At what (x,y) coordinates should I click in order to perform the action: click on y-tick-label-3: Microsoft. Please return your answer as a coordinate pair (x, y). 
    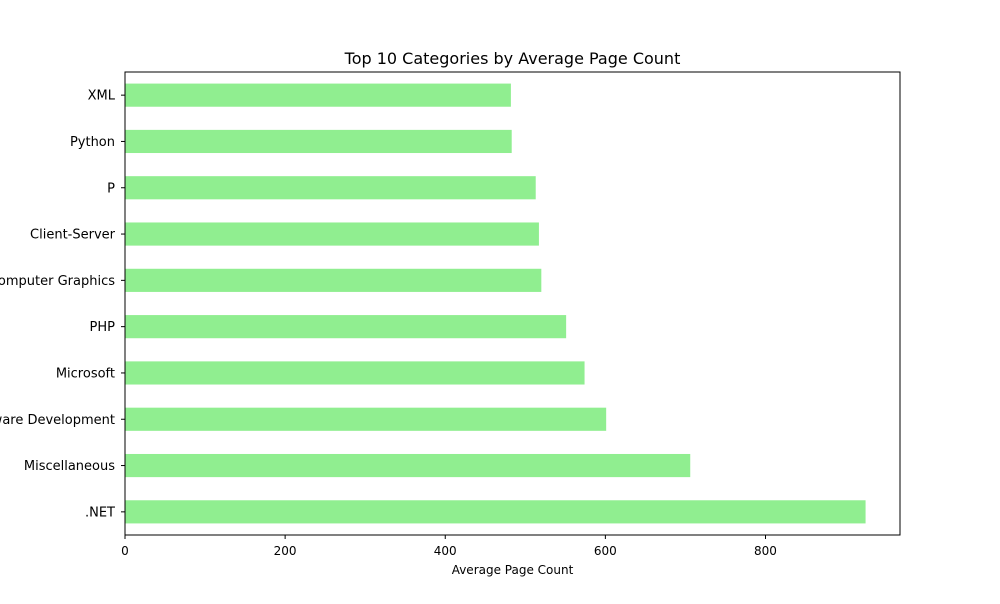
    Looking at the image, I should click on (85, 373).